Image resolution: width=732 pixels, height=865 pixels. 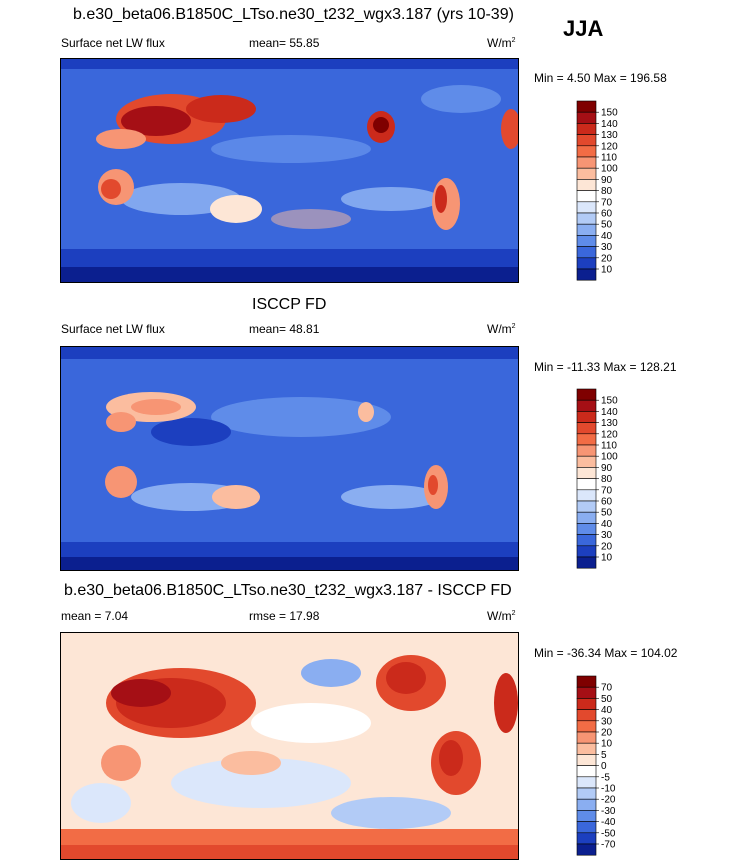 I want to click on panel3-colorbar: 70 50 40 30 20 10 5 0 -5 -10 -20 -30 -40 -50 -70, so click(x=606, y=765).